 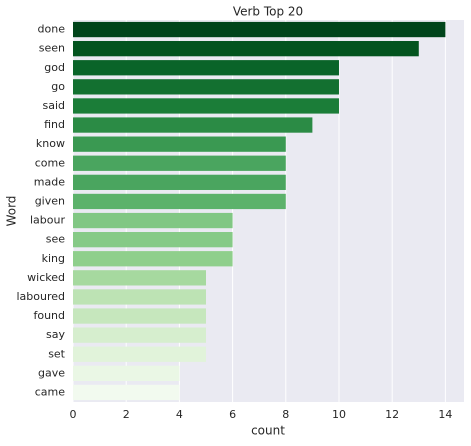 What do you see at coordinates (40, 296) in the screenshot?
I see `y-tick-label: laboured` at bounding box center [40, 296].